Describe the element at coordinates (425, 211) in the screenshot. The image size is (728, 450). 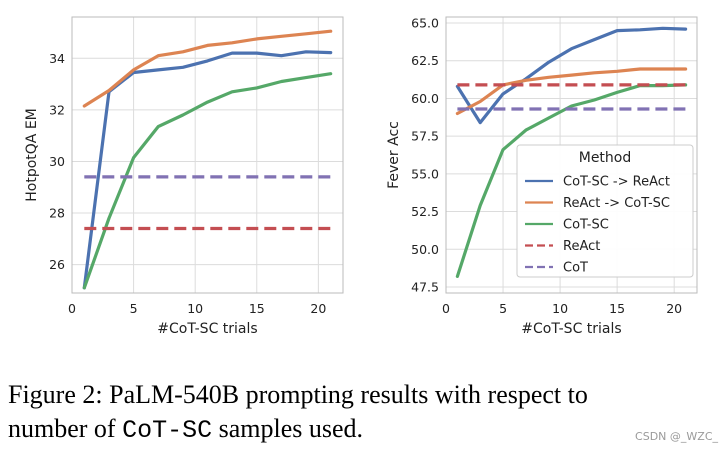
I see `y-tick-label: 52.5` at that location.